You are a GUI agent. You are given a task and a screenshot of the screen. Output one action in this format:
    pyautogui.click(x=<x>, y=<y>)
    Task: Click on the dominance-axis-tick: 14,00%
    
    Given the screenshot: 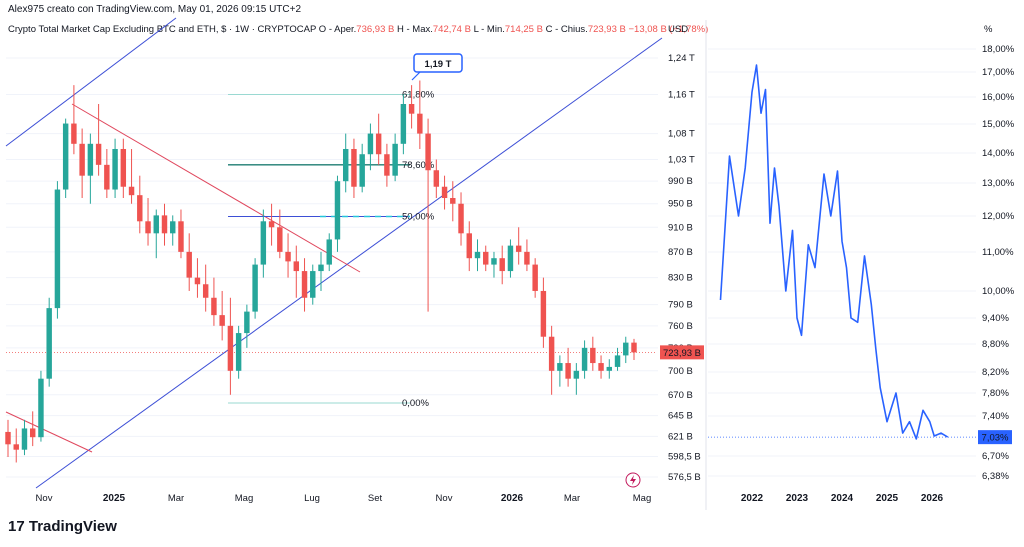 What is the action you would take?
    pyautogui.click(x=998, y=153)
    